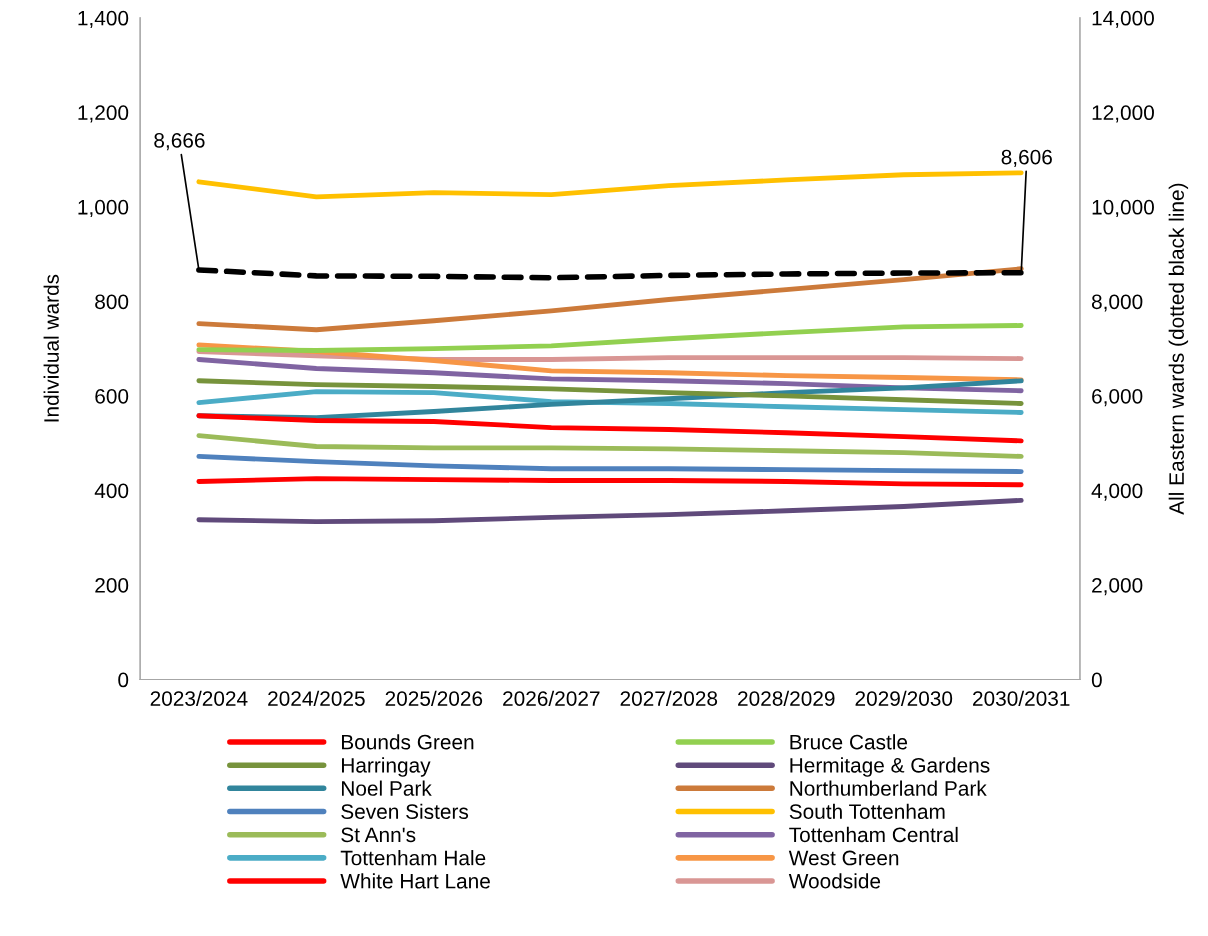 The width and height of the screenshot is (1208, 936). I want to click on y-axis-title: Individual wards, so click(51, 348).